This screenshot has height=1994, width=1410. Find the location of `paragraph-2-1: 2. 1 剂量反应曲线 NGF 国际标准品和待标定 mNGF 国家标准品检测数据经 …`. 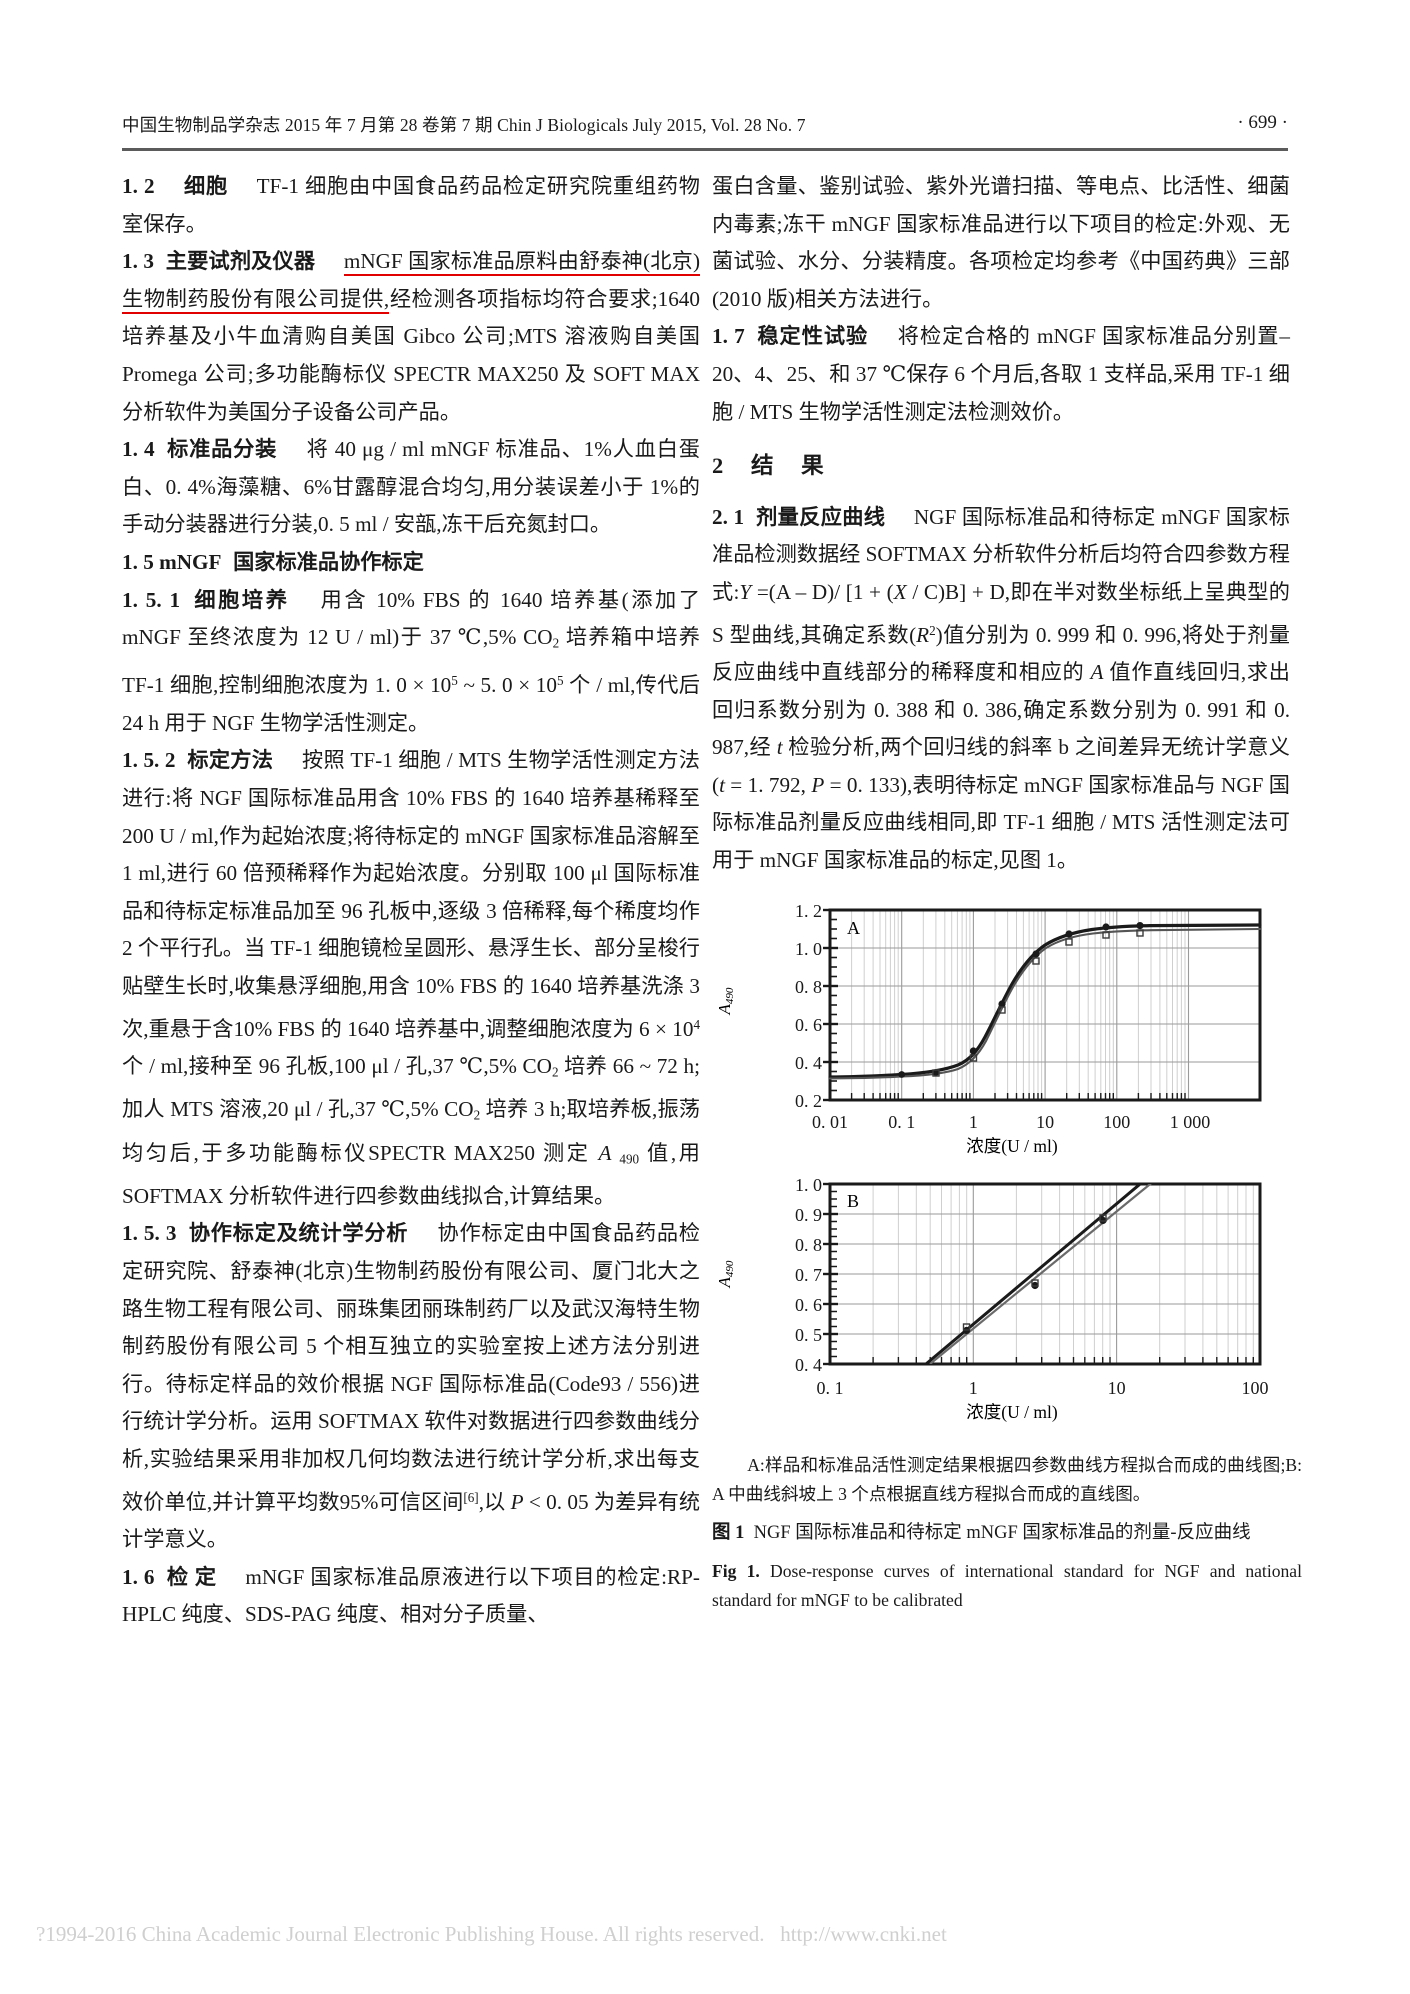

paragraph-2-1: 2. 1 剂量反应曲线 NGF 国际标准品和待标定 mNGF 国家标准品检测数据经 … is located at coordinates (1001, 688).